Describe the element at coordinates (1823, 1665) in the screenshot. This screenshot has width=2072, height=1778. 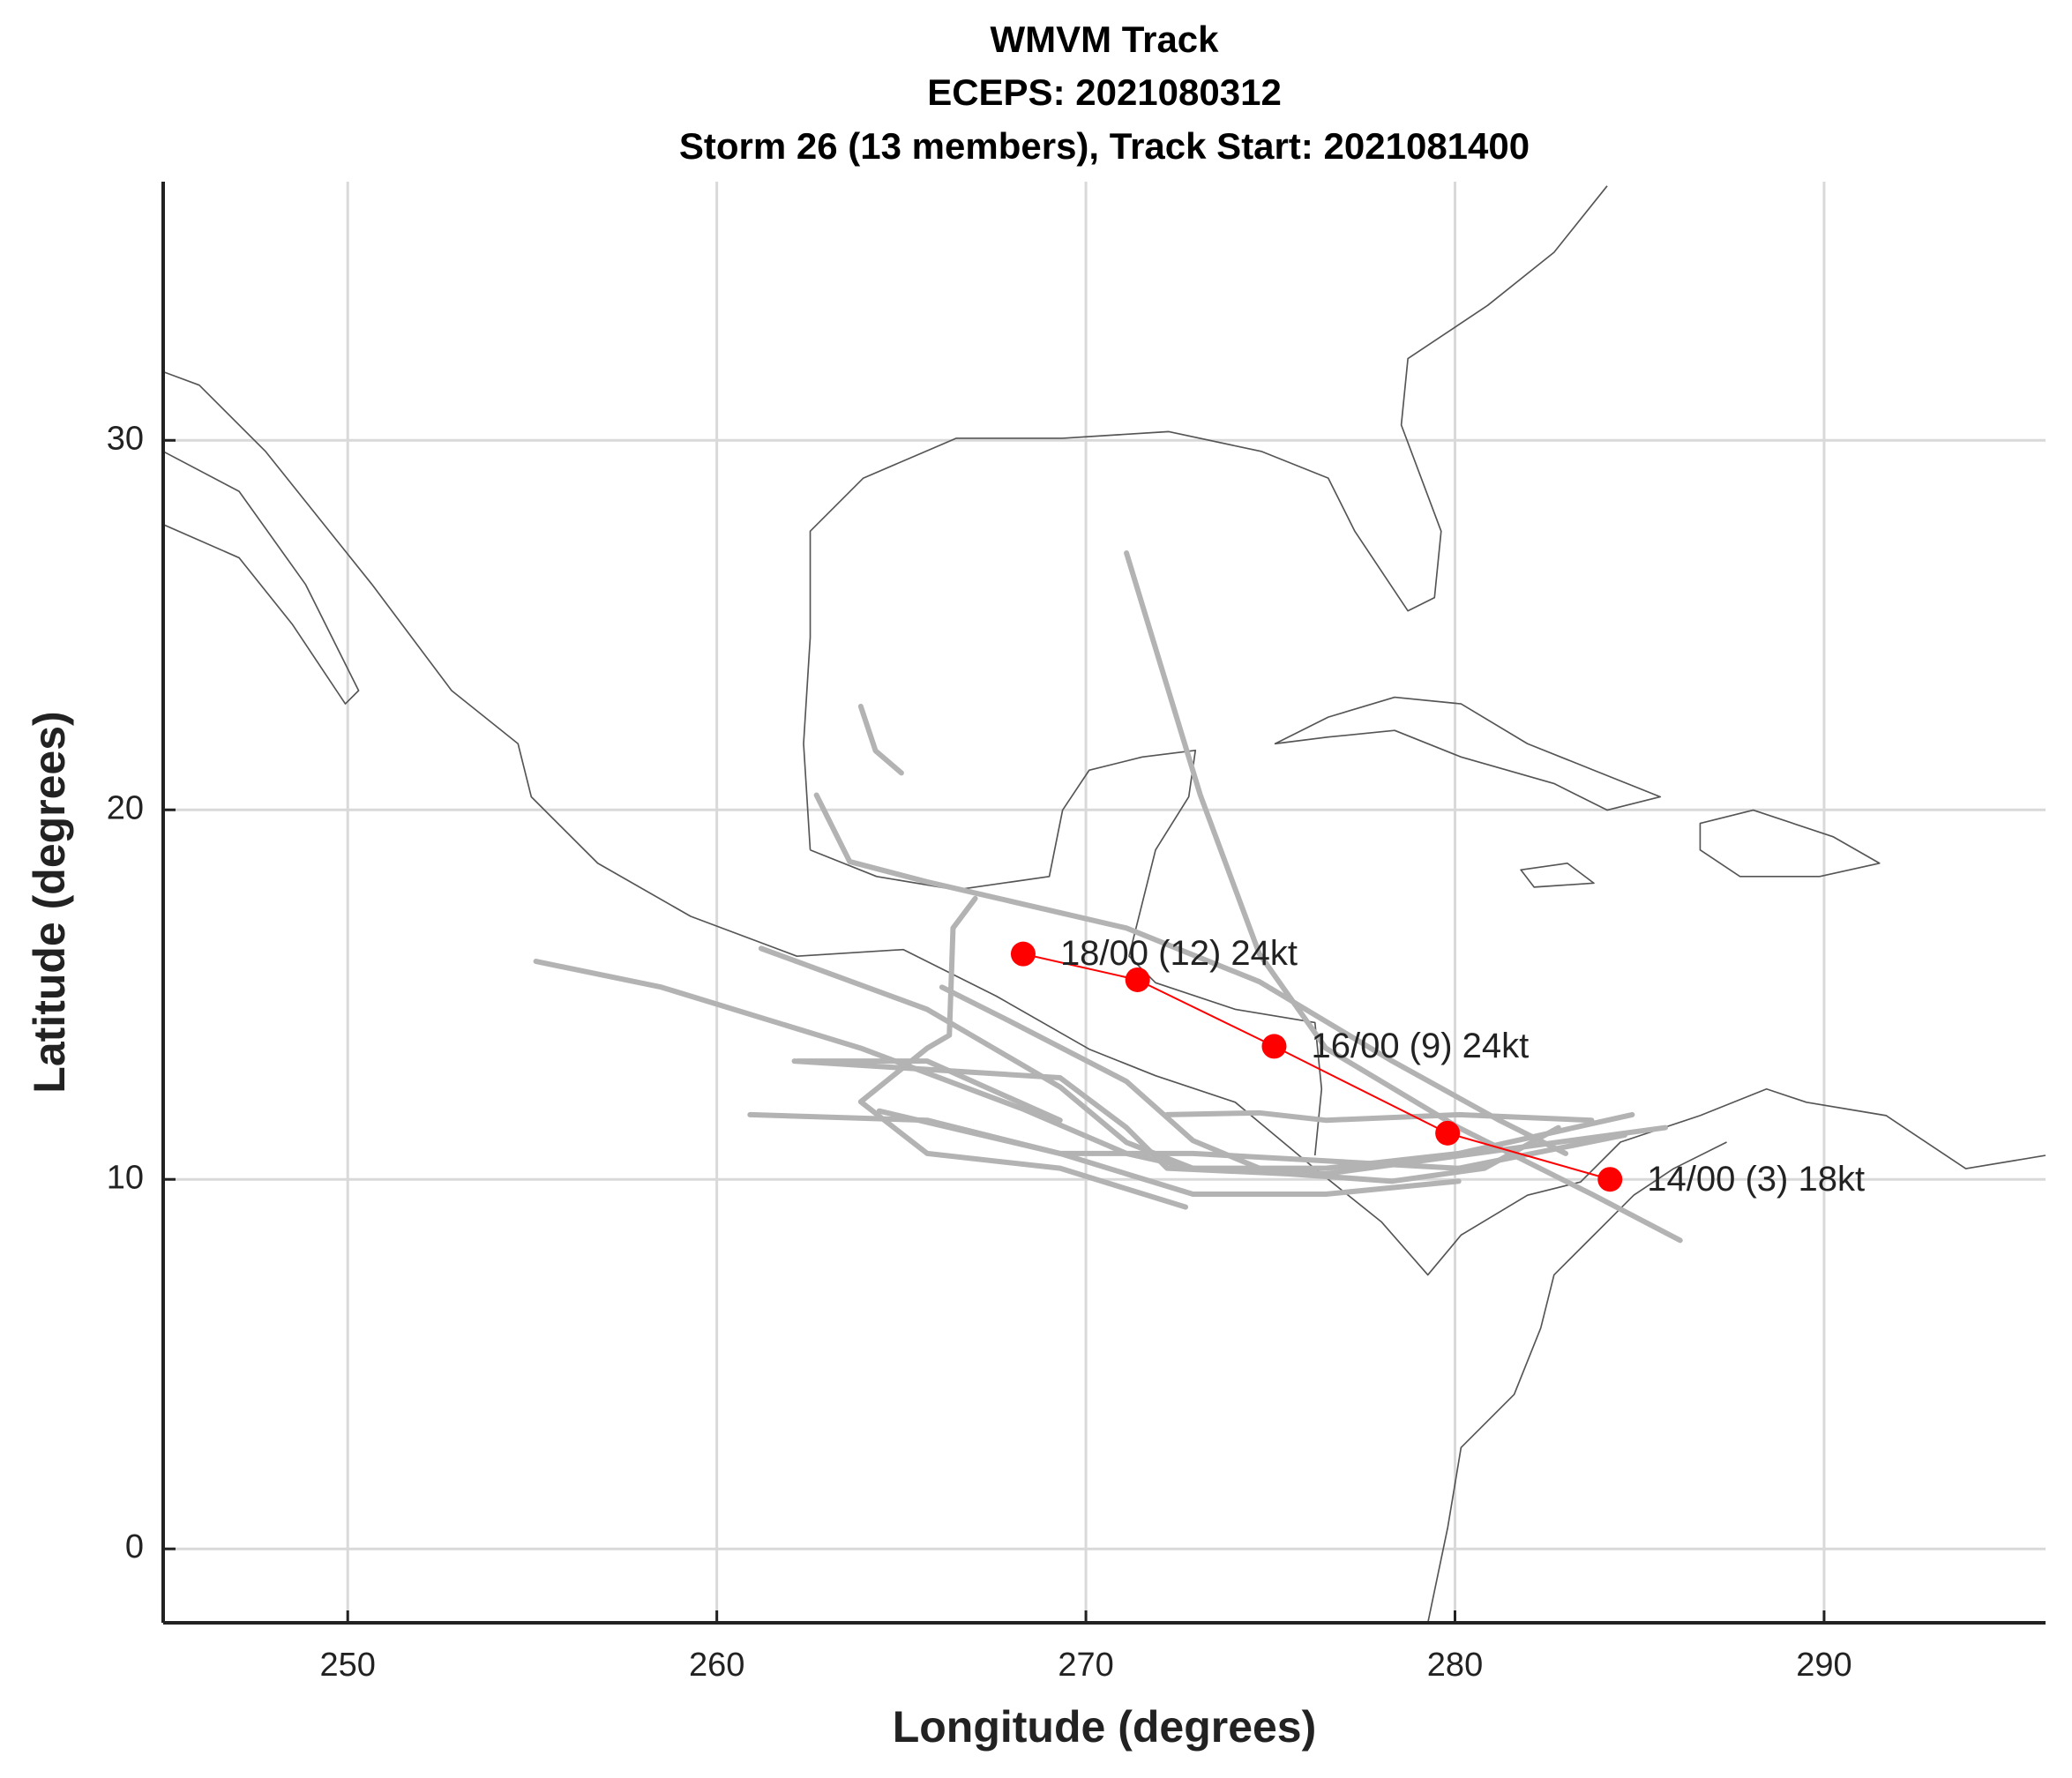
I see `x-tick-label: 290` at that location.